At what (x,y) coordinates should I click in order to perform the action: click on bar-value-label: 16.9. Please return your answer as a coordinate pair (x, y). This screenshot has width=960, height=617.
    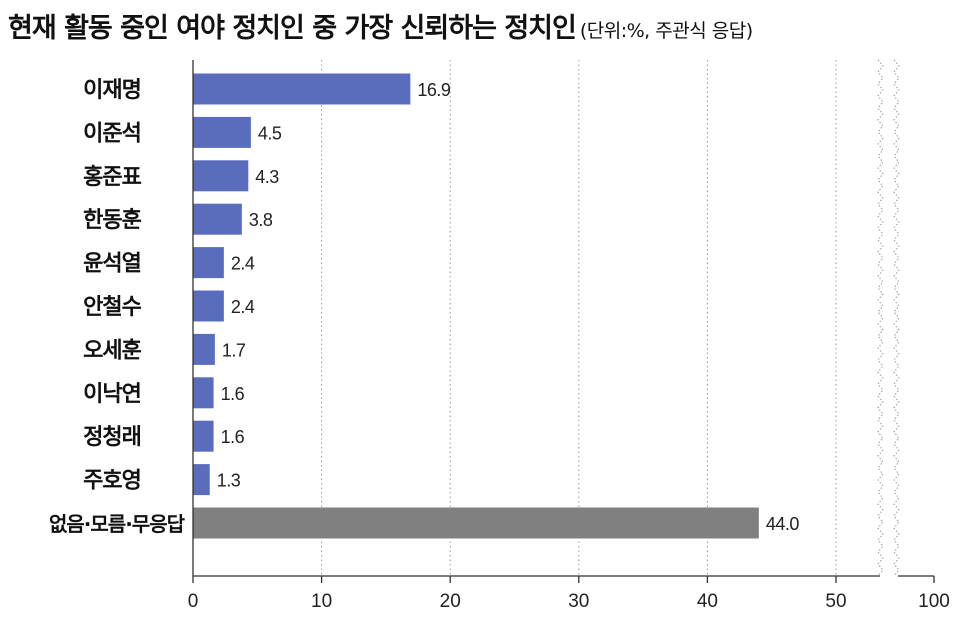
    Looking at the image, I should click on (434, 90).